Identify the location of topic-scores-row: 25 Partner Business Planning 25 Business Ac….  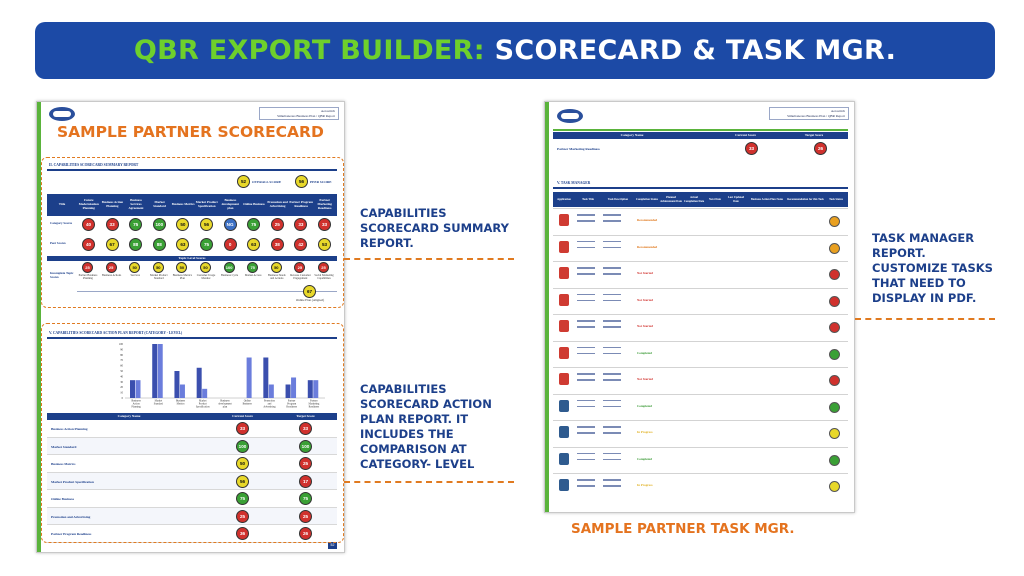
(207, 275).